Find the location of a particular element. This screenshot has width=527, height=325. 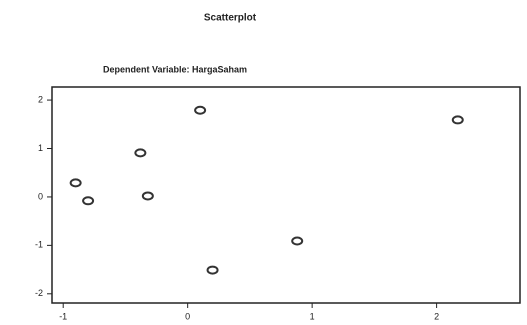

x-tick-label: 0 is located at coordinates (187, 316).